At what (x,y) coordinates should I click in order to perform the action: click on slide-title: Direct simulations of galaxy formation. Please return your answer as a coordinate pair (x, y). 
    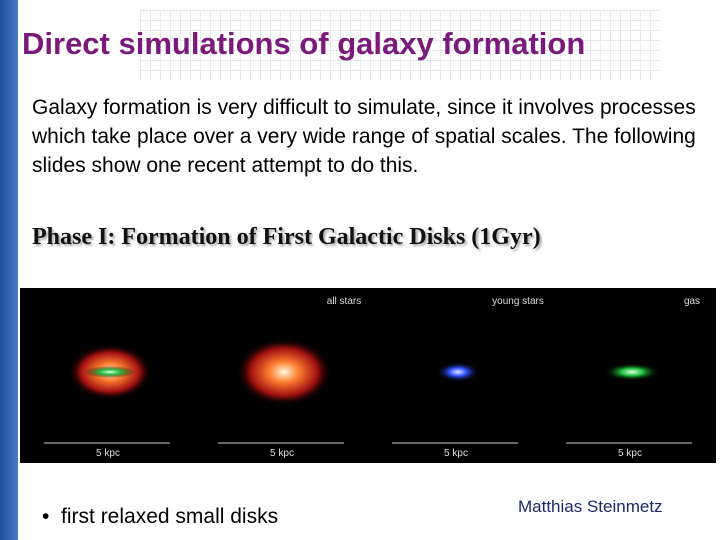
    Looking at the image, I should click on (304, 43).